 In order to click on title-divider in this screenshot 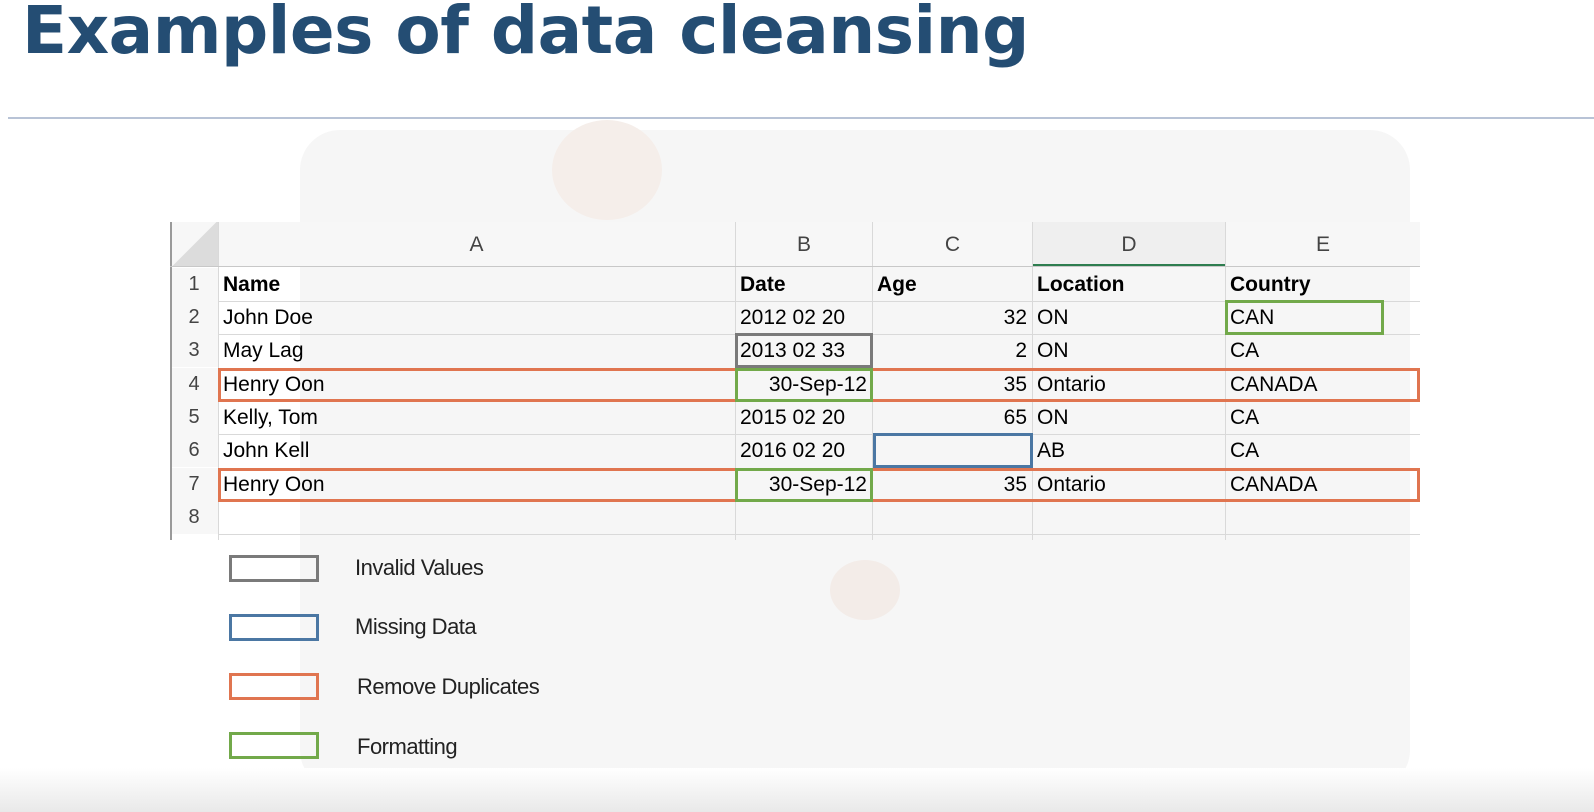, I will do `click(801, 118)`.